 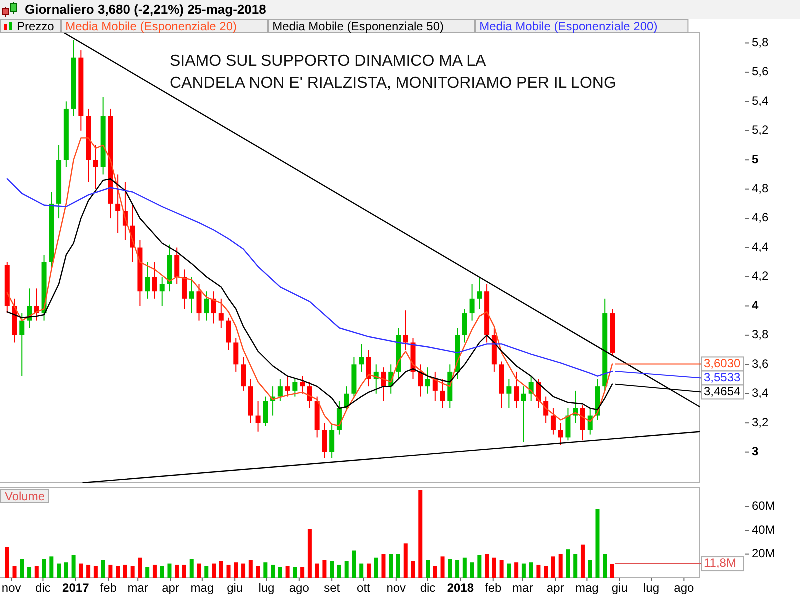 What do you see at coordinates (76, 588) in the screenshot?
I see `x-tick-label: 2017` at bounding box center [76, 588].